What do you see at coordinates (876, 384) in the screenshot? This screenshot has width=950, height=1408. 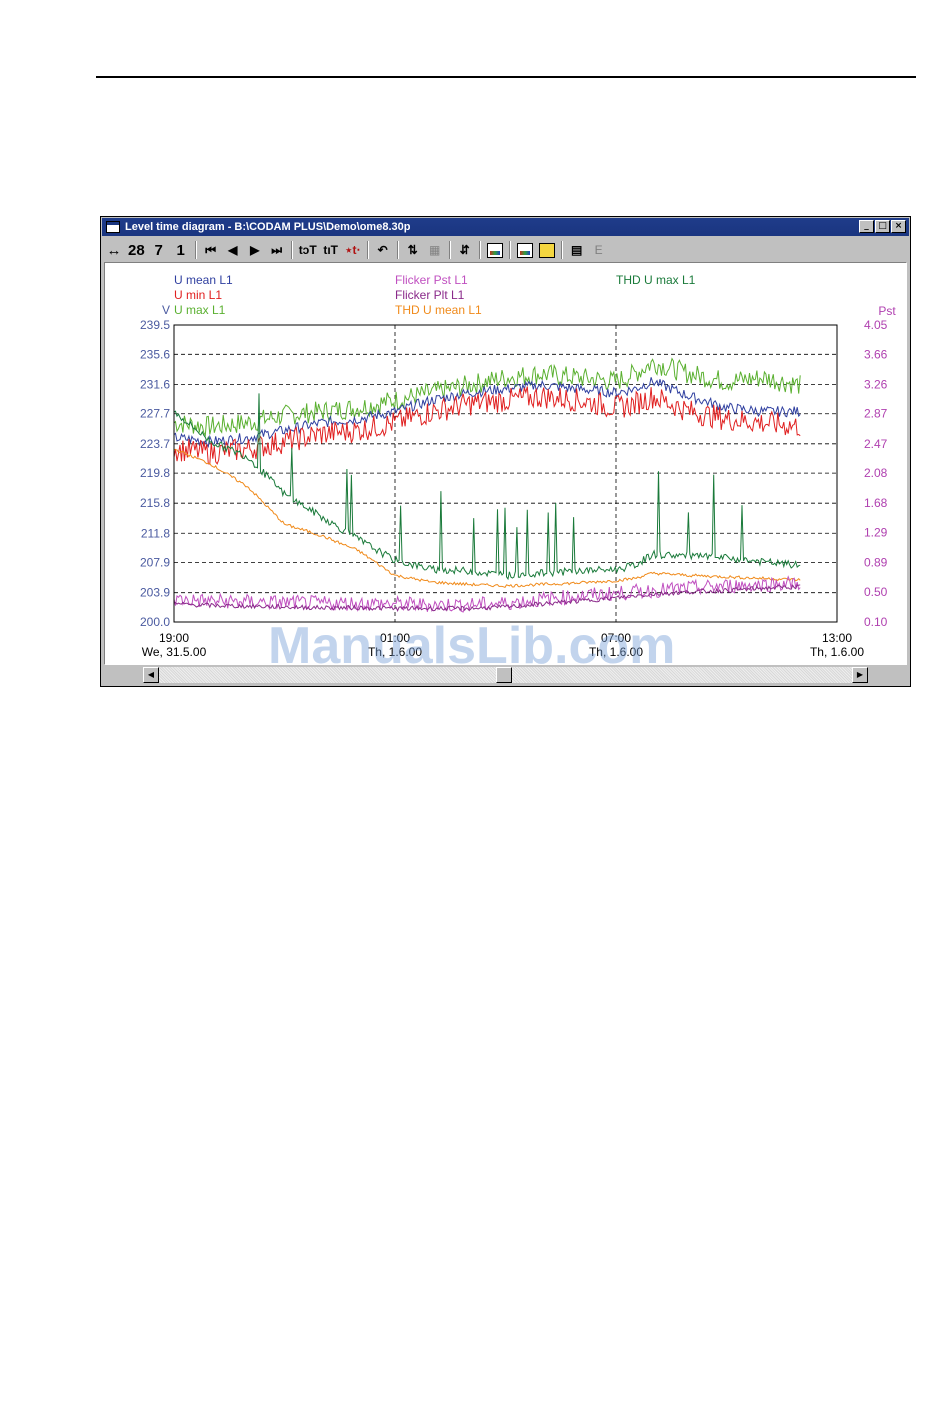 I see `y-right-tick-label: 3.26` at bounding box center [876, 384].